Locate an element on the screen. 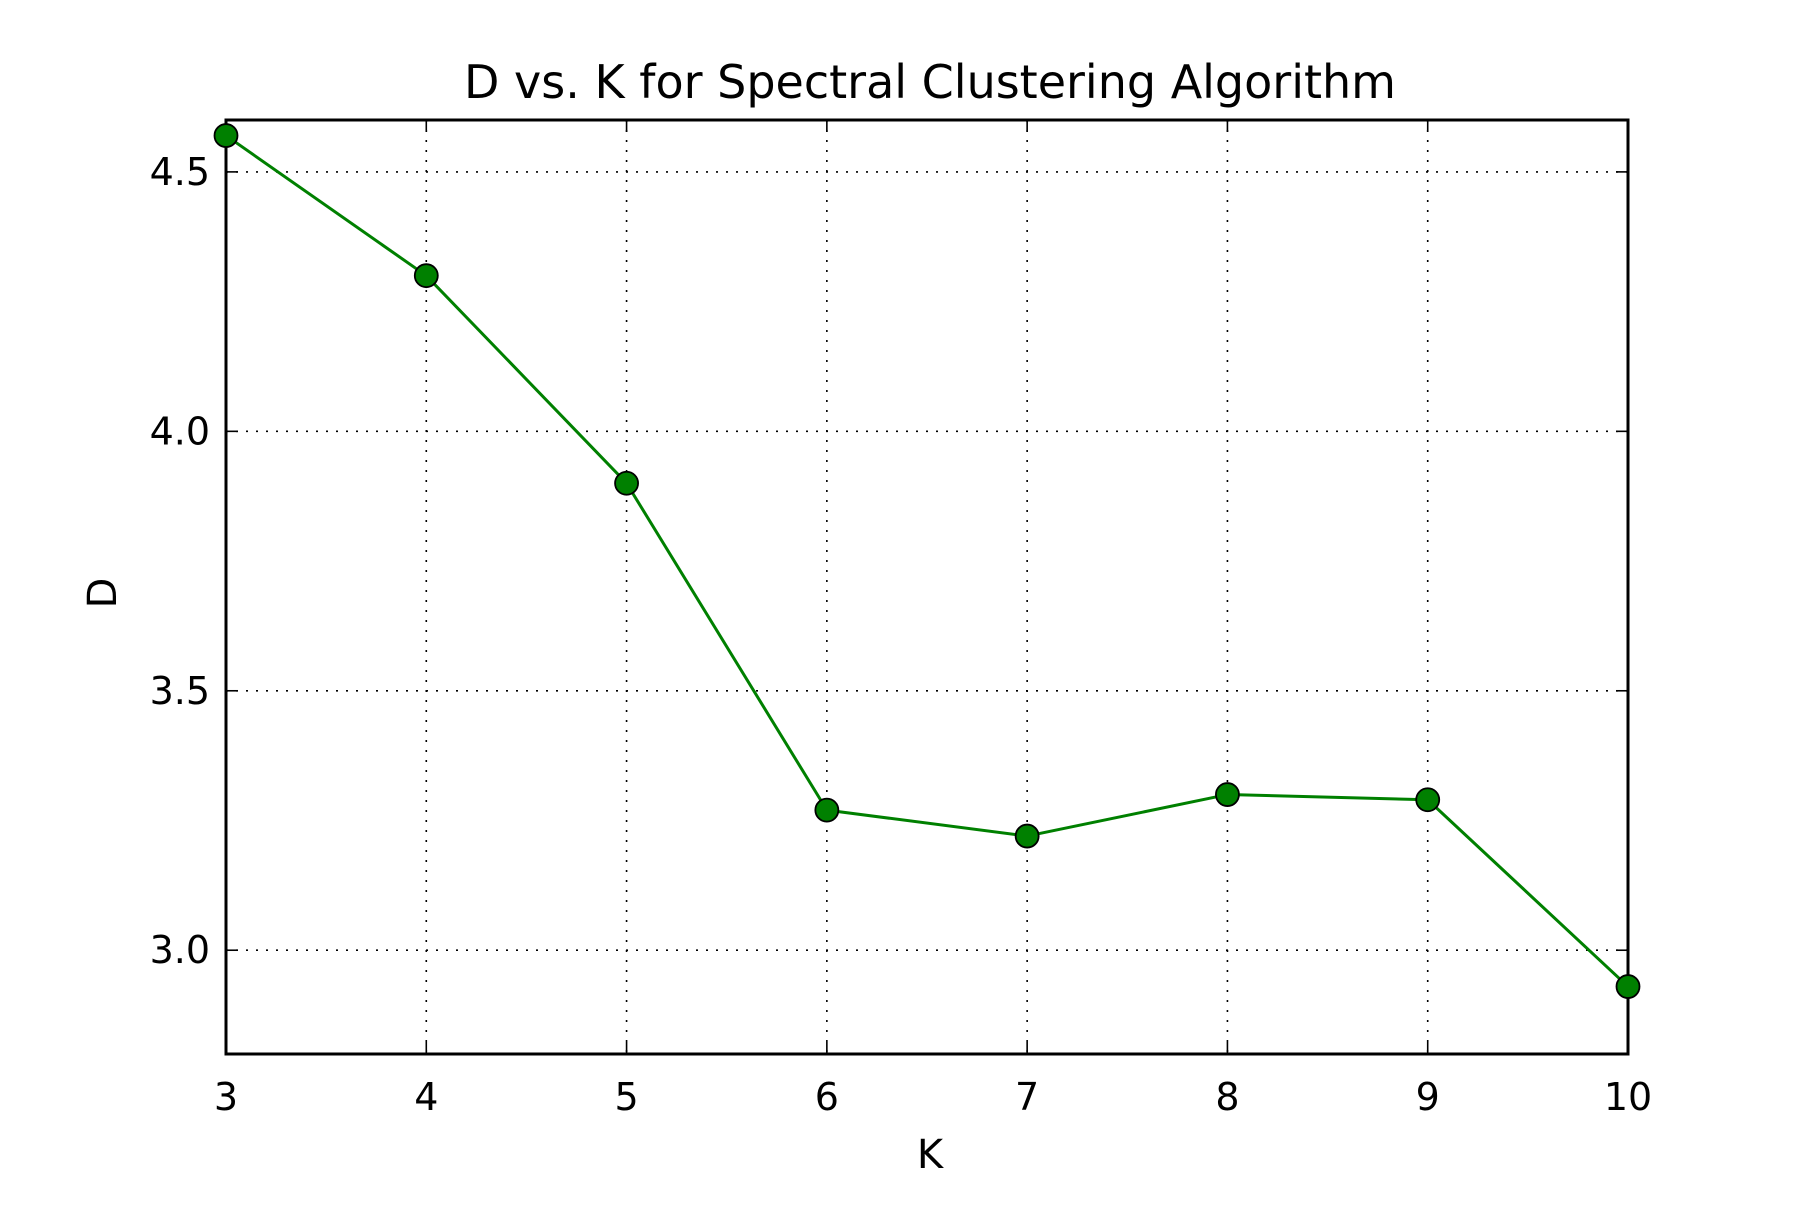  x-axis-label: K is located at coordinates (931, 1155).